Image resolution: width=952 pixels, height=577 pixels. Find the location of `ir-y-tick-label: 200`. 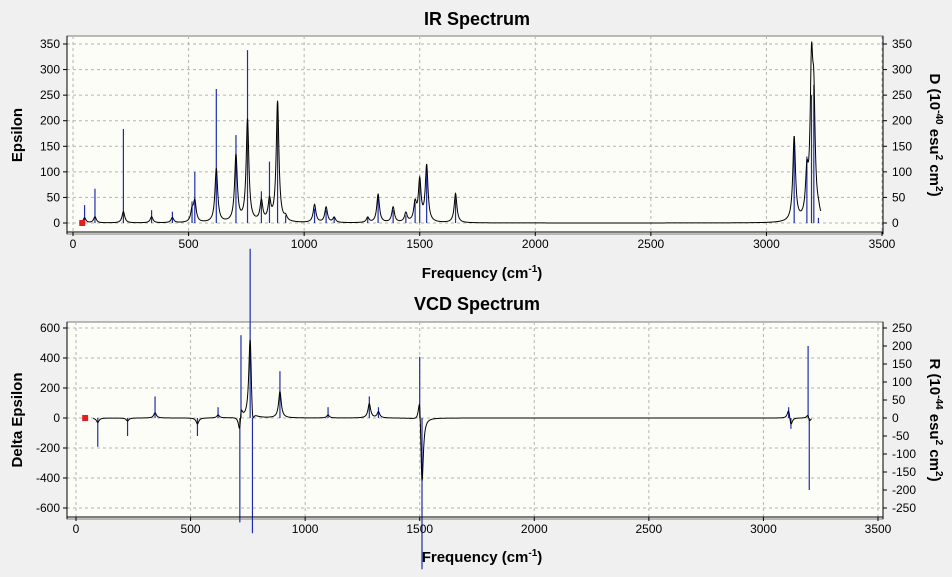

ir-y-tick-label: 200 is located at coordinates (50, 121).